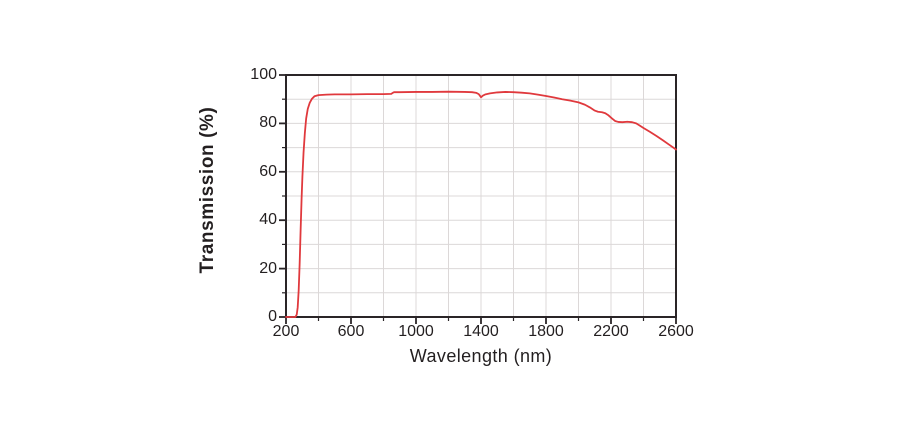 The image size is (924, 440). I want to click on y-tick-label: 0, so click(272, 316).